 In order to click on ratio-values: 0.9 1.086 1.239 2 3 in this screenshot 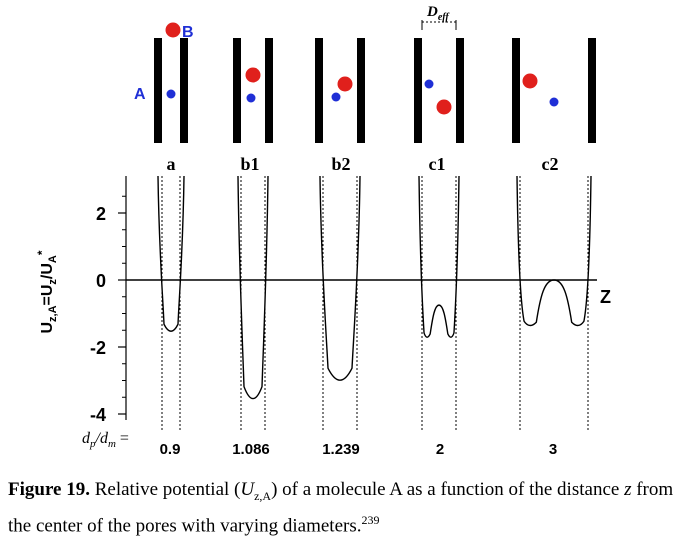, I will do `click(359, 449)`.